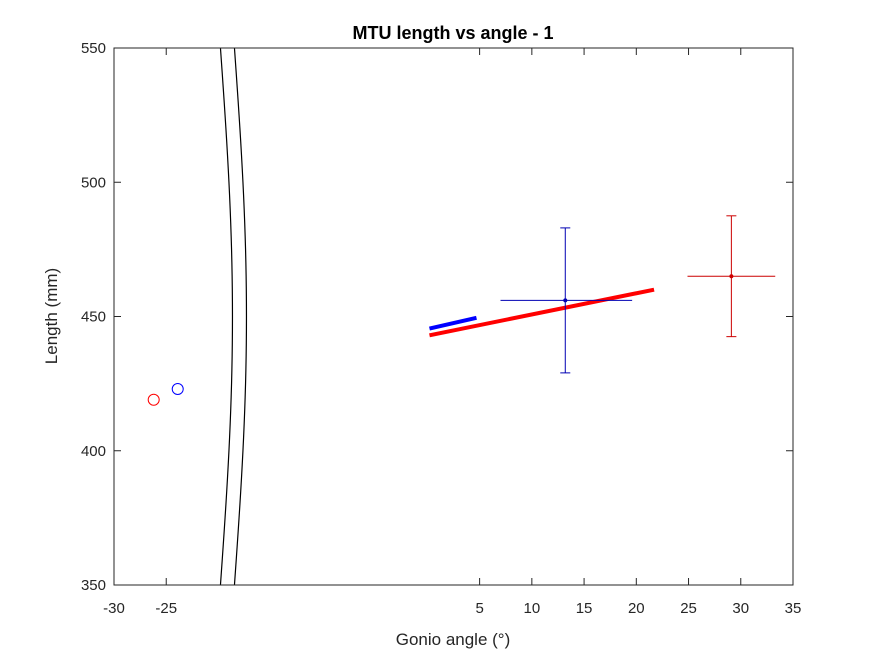  What do you see at coordinates (153, 399) in the screenshot?
I see `marker-circle-red` at bounding box center [153, 399].